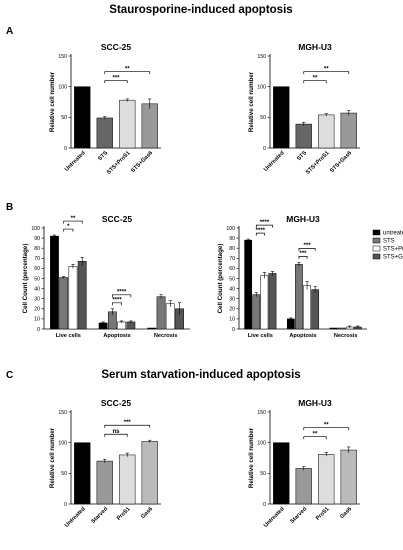 This screenshot has height=550, width=403. Describe the element at coordinates (265, 223) in the screenshot. I see `significance-label: ****` at that location.